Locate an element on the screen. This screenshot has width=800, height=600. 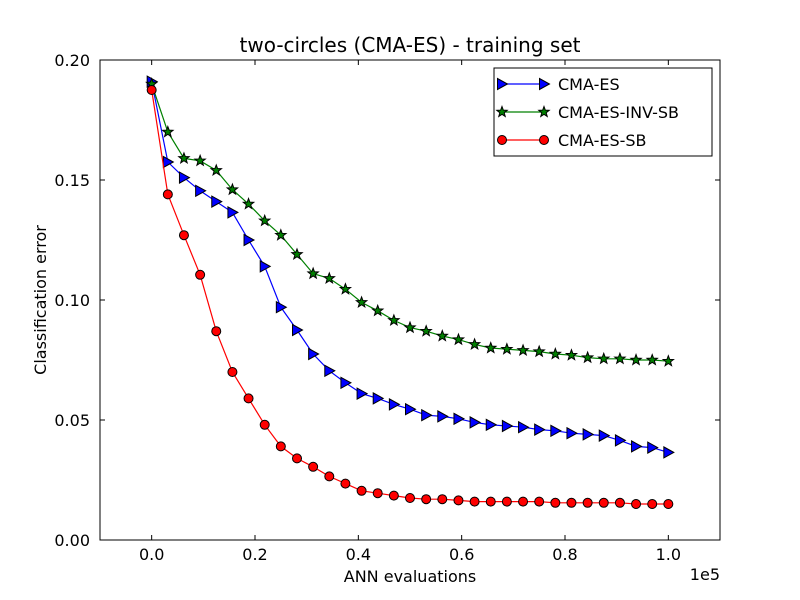
legend-item: CMA-ES is located at coordinates (558, 84).